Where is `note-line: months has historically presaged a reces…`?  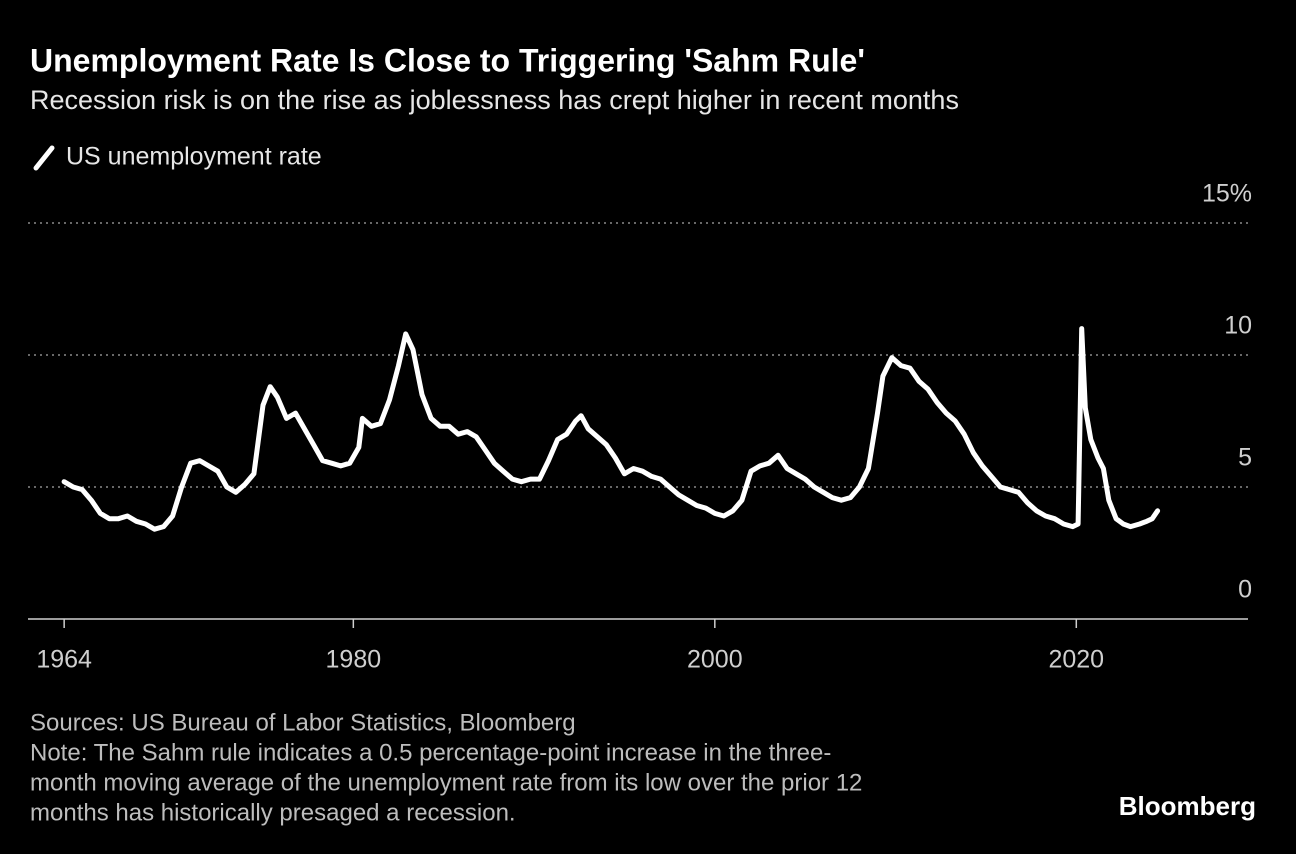
note-line: months has historically presaged a reces… is located at coordinates (273, 812).